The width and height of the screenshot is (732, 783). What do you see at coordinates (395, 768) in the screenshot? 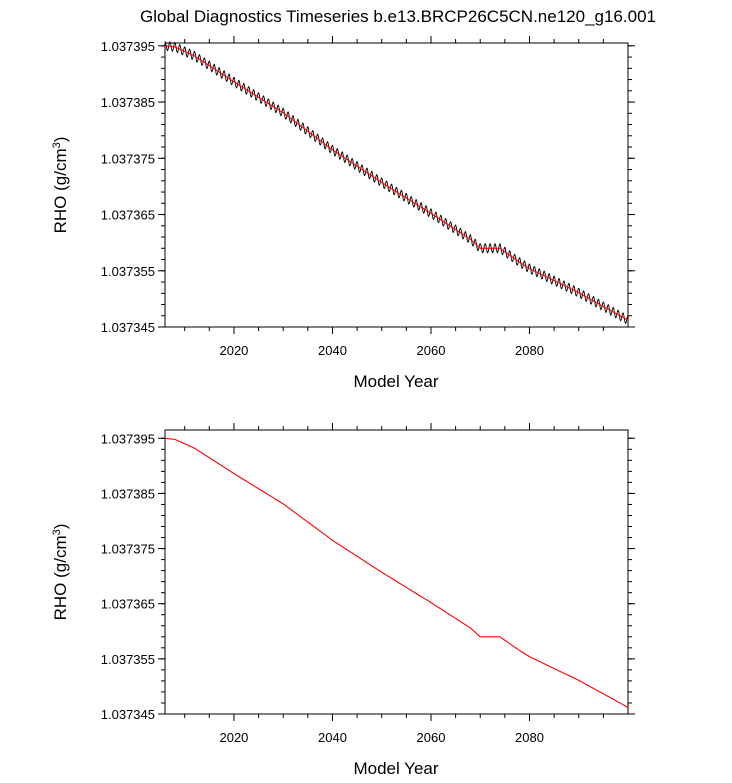
I see `bottom-x-axis-label: Model Year` at bounding box center [395, 768].